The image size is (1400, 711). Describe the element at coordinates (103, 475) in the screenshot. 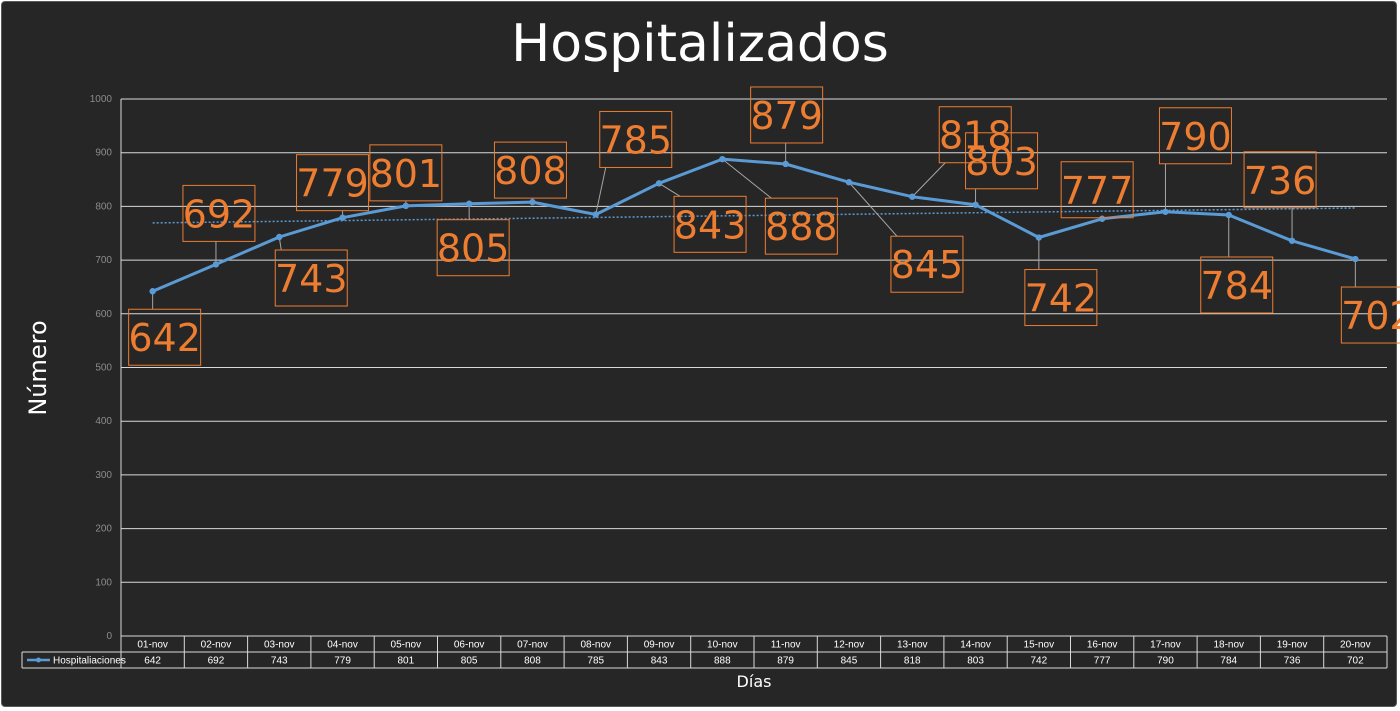

I see `y-tick-label: 300` at that location.